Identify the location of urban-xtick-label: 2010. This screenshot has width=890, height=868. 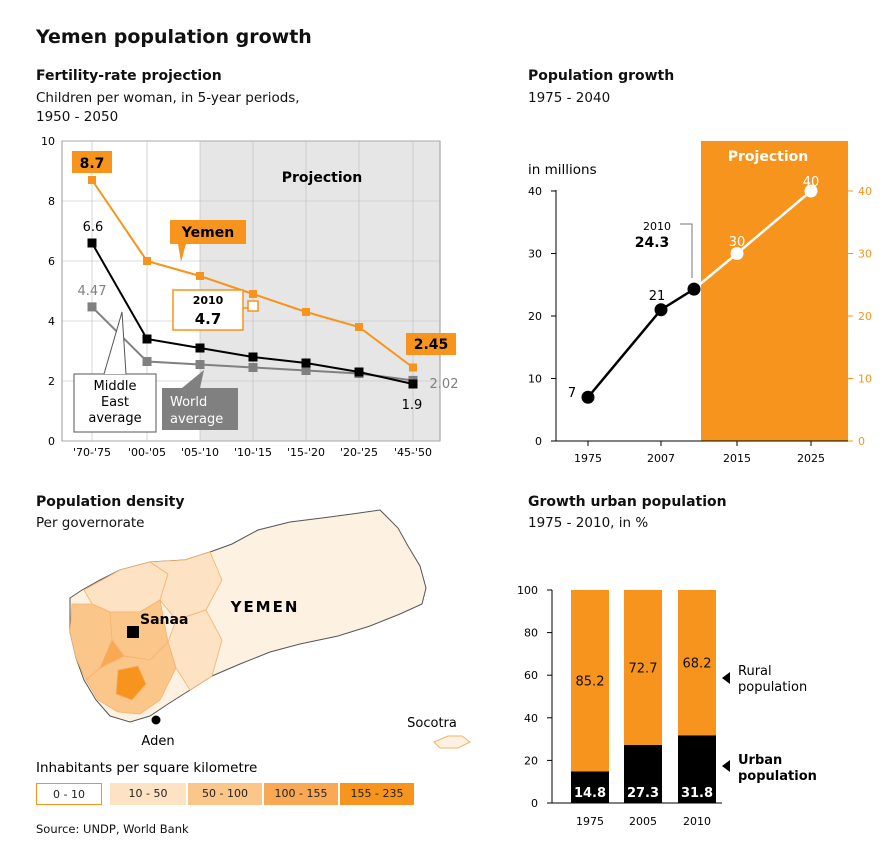
(697, 821).